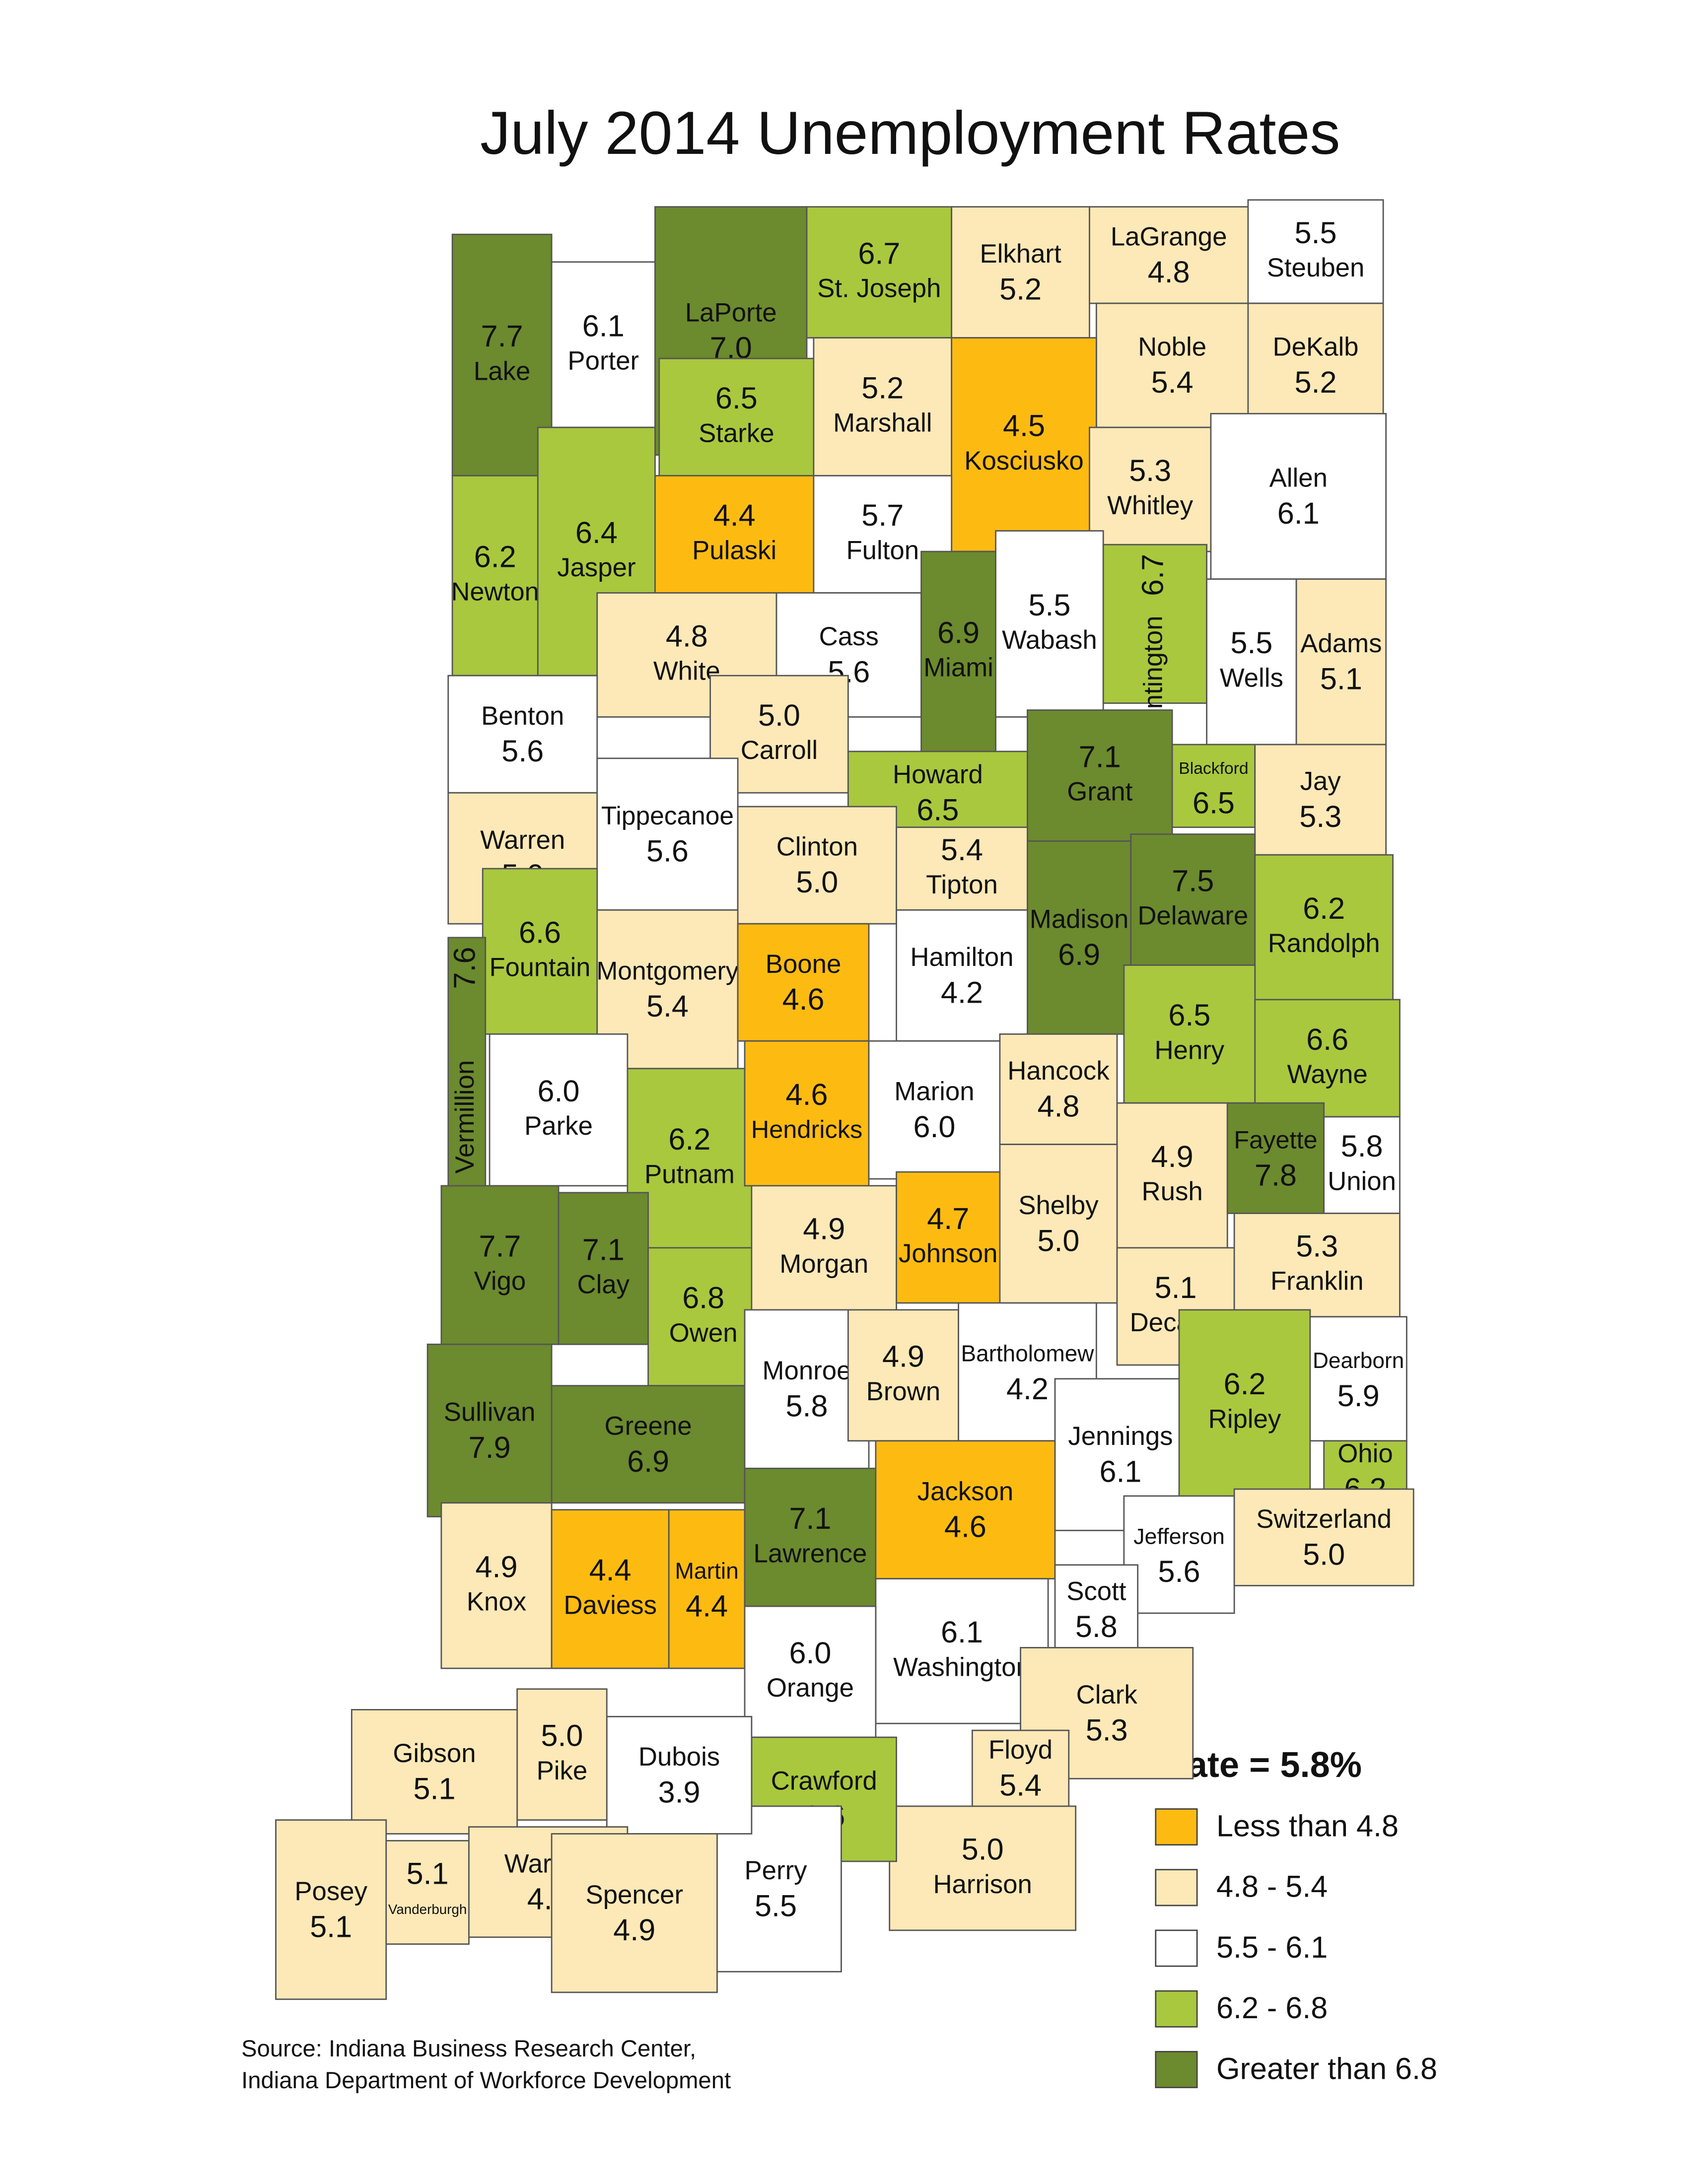 This screenshot has height=2184, width=1688. Describe the element at coordinates (962, 1667) in the screenshot. I see `county-name: Washington` at that location.